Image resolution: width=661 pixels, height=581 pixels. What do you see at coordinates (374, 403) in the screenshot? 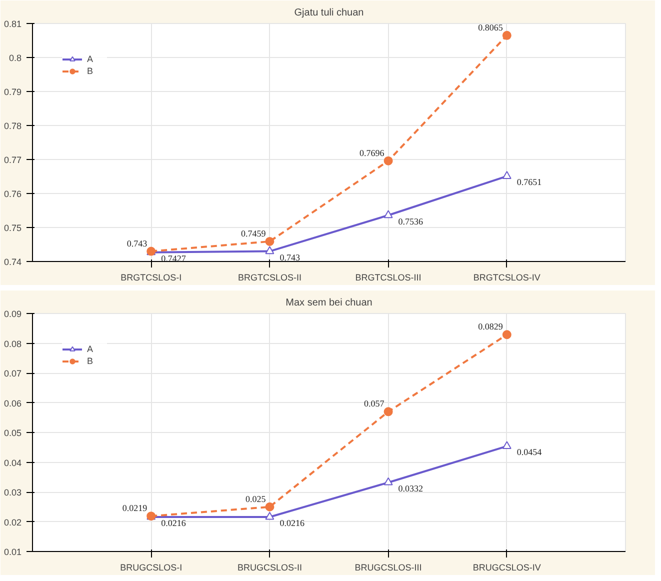
I see `data-label: 0.057` at bounding box center [374, 403].